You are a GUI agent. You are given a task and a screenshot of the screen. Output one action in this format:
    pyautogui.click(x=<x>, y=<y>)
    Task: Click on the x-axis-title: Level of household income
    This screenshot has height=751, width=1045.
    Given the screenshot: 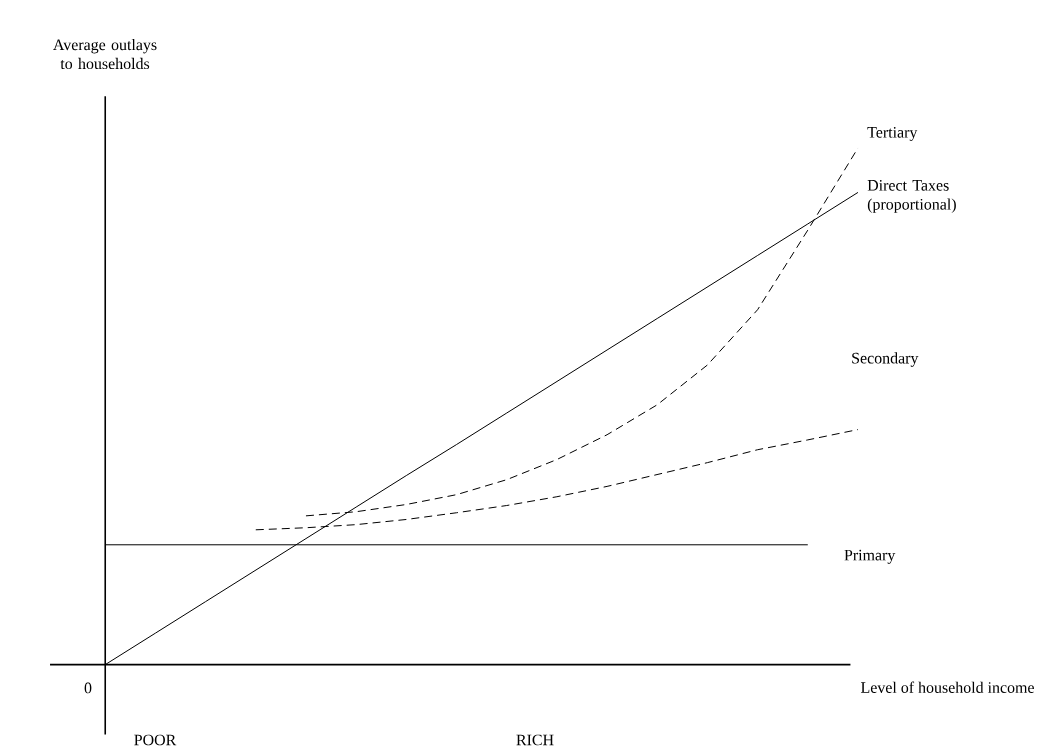 What is the action you would take?
    pyautogui.click(x=947, y=687)
    